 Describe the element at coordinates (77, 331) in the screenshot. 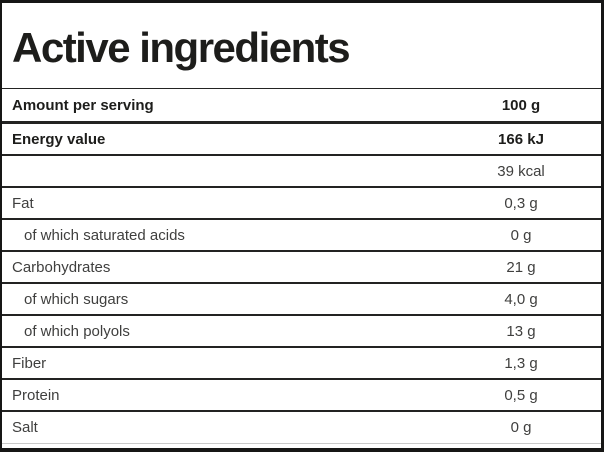

I see `row-label: of which polyols` at that location.